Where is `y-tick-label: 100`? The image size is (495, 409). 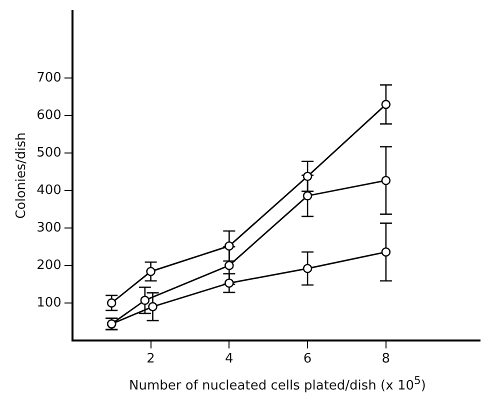
y-tick-label: 100 is located at coordinates (49, 302).